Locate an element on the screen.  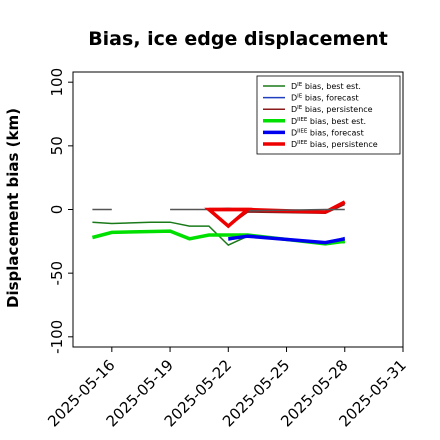
legend-entry: DIIEE bias, best est. is located at coordinates (328, 121).